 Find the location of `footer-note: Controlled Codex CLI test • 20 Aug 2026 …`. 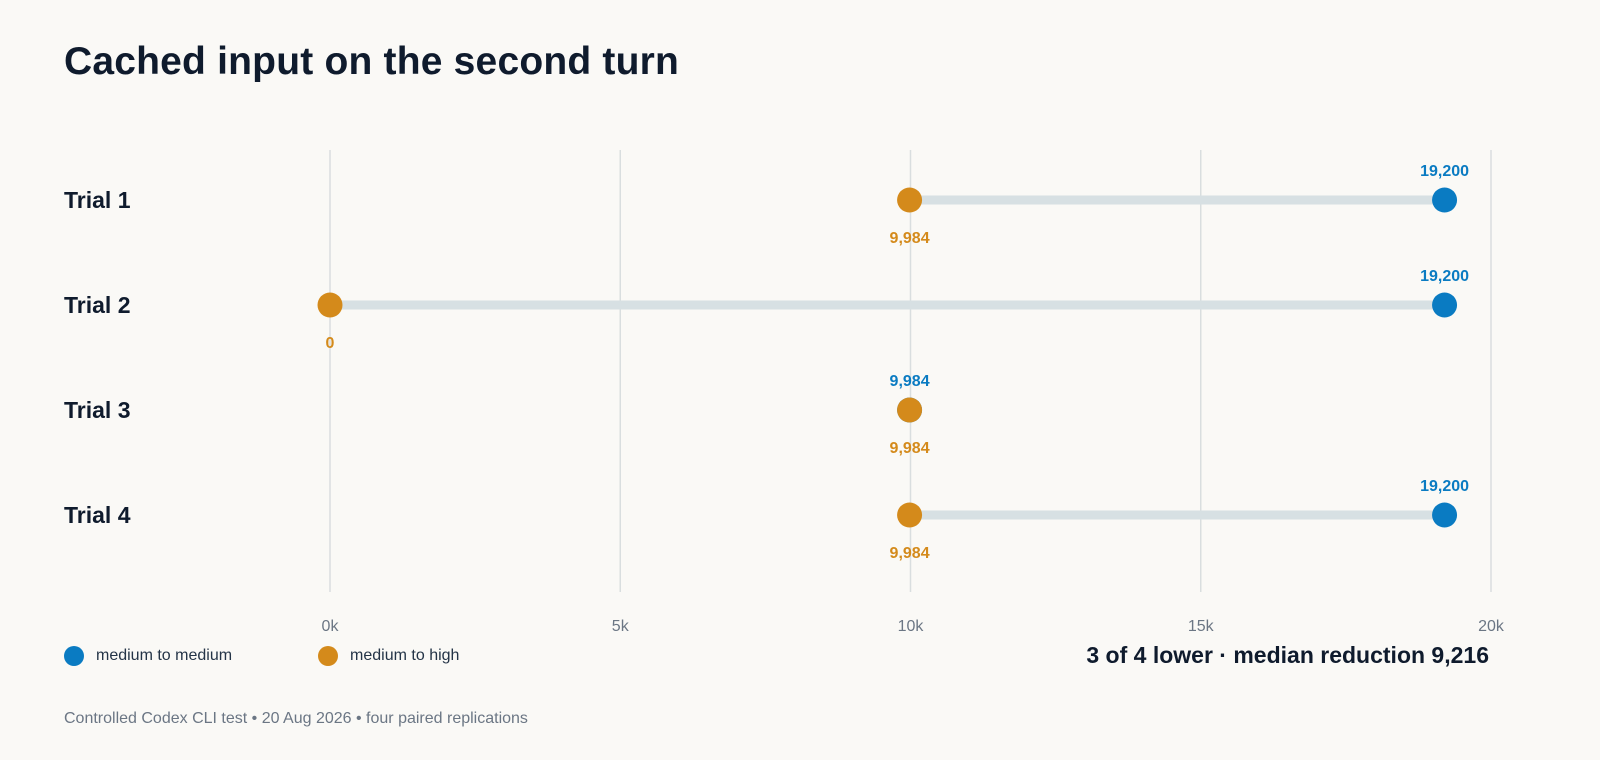

footer-note: Controlled Codex CLI test • 20 Aug 2026 … is located at coordinates (296, 718).